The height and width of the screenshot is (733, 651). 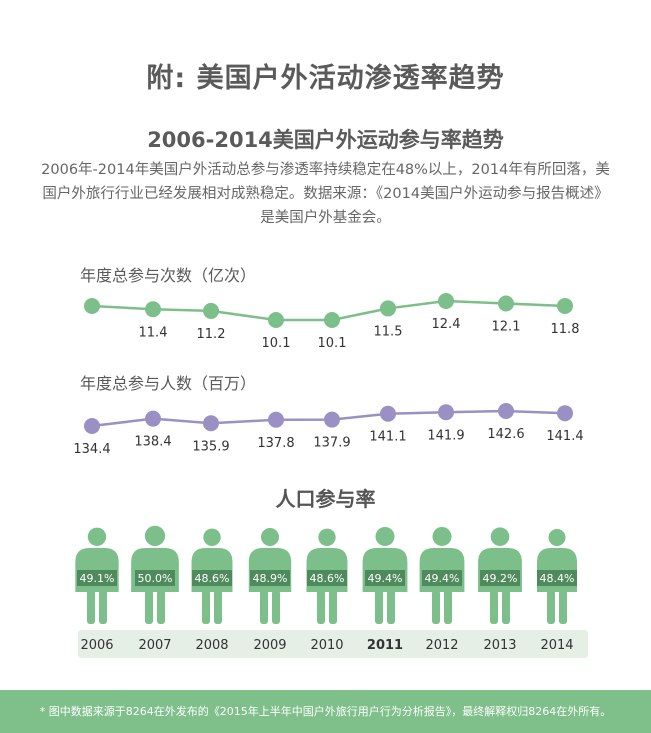 What do you see at coordinates (565, 329) in the screenshot?
I see `times-data-label: 11.8` at bounding box center [565, 329].